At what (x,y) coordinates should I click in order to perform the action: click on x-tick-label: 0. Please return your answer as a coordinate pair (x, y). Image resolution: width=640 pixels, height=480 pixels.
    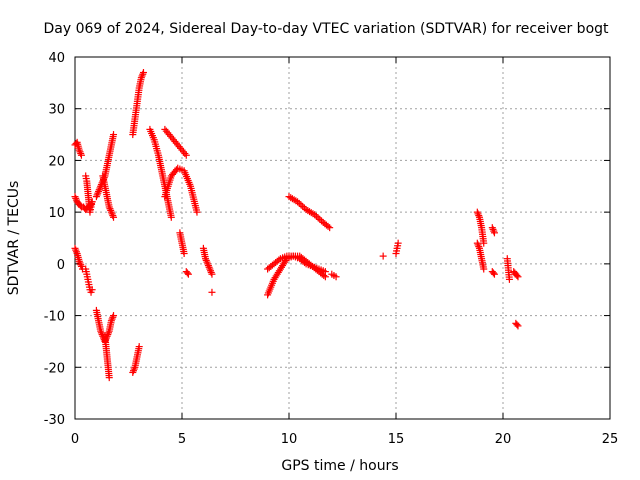
    Looking at the image, I should click on (75, 439).